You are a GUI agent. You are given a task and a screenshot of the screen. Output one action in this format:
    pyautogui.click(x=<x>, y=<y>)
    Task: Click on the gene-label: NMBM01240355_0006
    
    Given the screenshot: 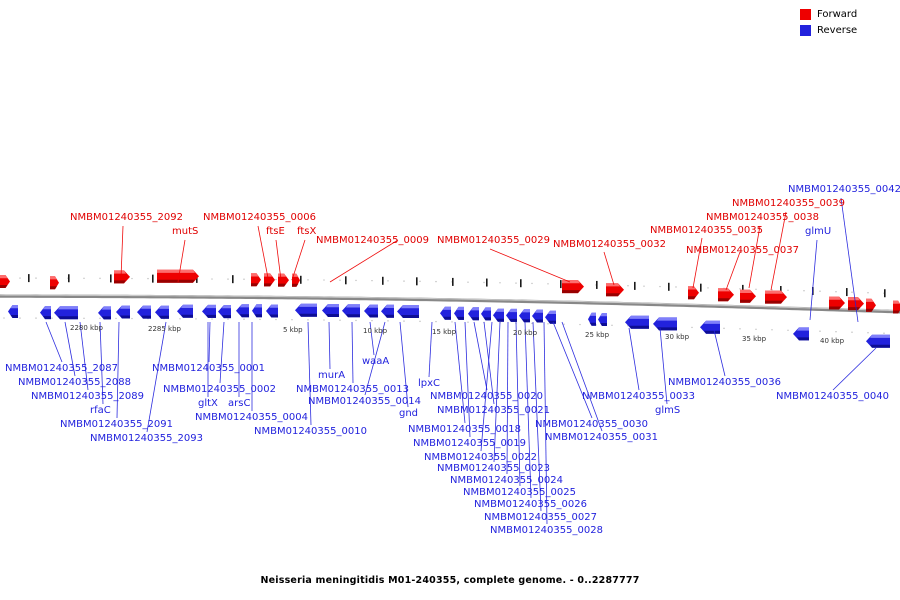 What is the action you would take?
    pyautogui.click(x=259, y=217)
    